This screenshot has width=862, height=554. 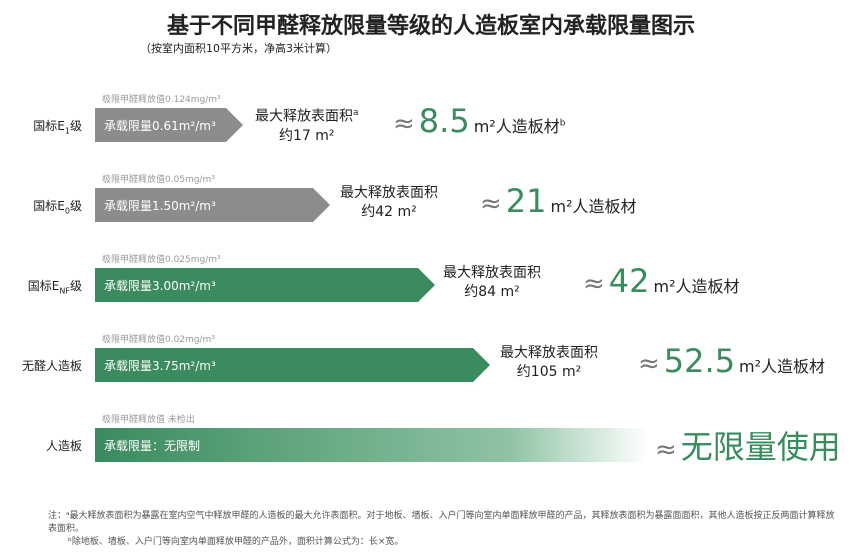 I want to click on result-value: 8.5, so click(x=444, y=121).